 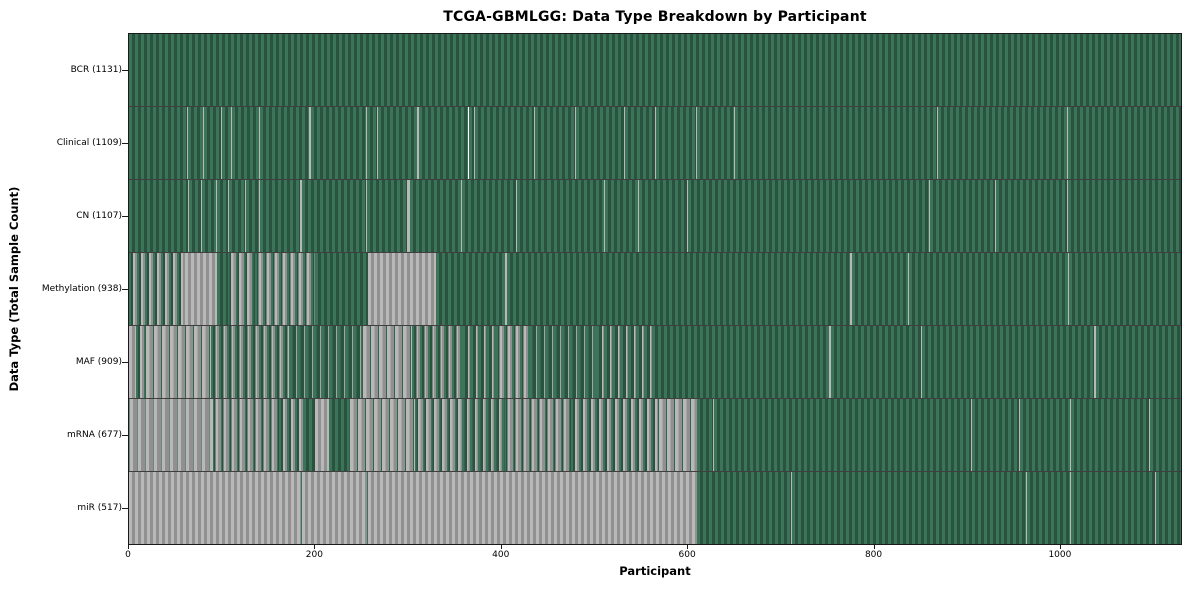 I want to click on x-axis-label: Participant, so click(x=655, y=571).